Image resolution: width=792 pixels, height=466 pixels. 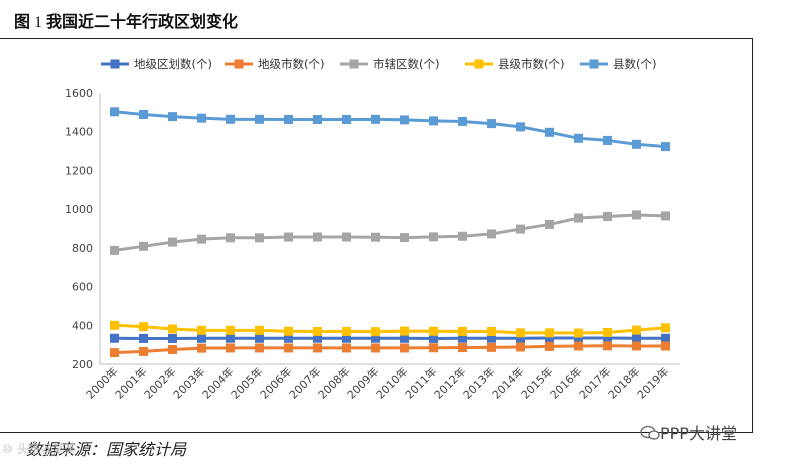 What do you see at coordinates (304, 382) in the screenshot?
I see `x-tick-label: 2007年` at bounding box center [304, 382].